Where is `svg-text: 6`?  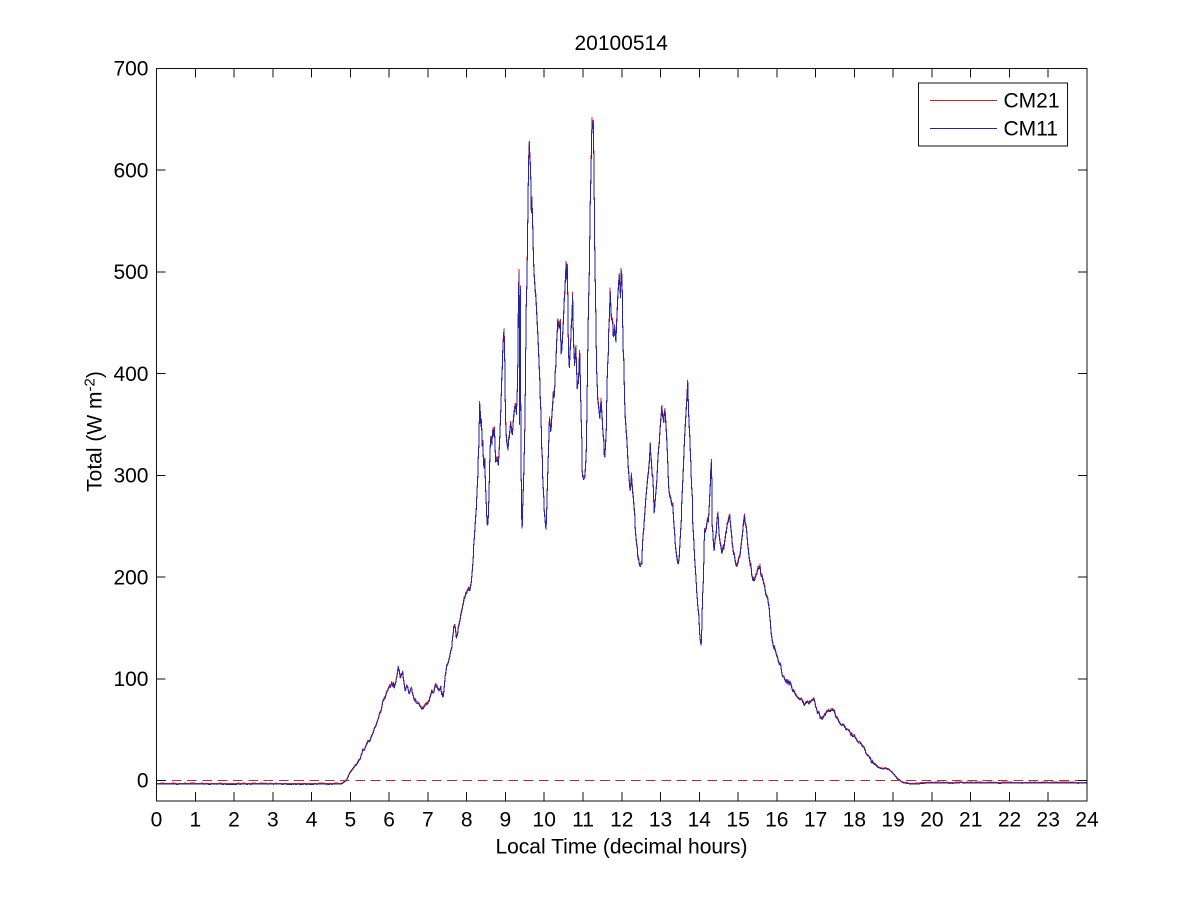 svg-text: 6 is located at coordinates (389, 820).